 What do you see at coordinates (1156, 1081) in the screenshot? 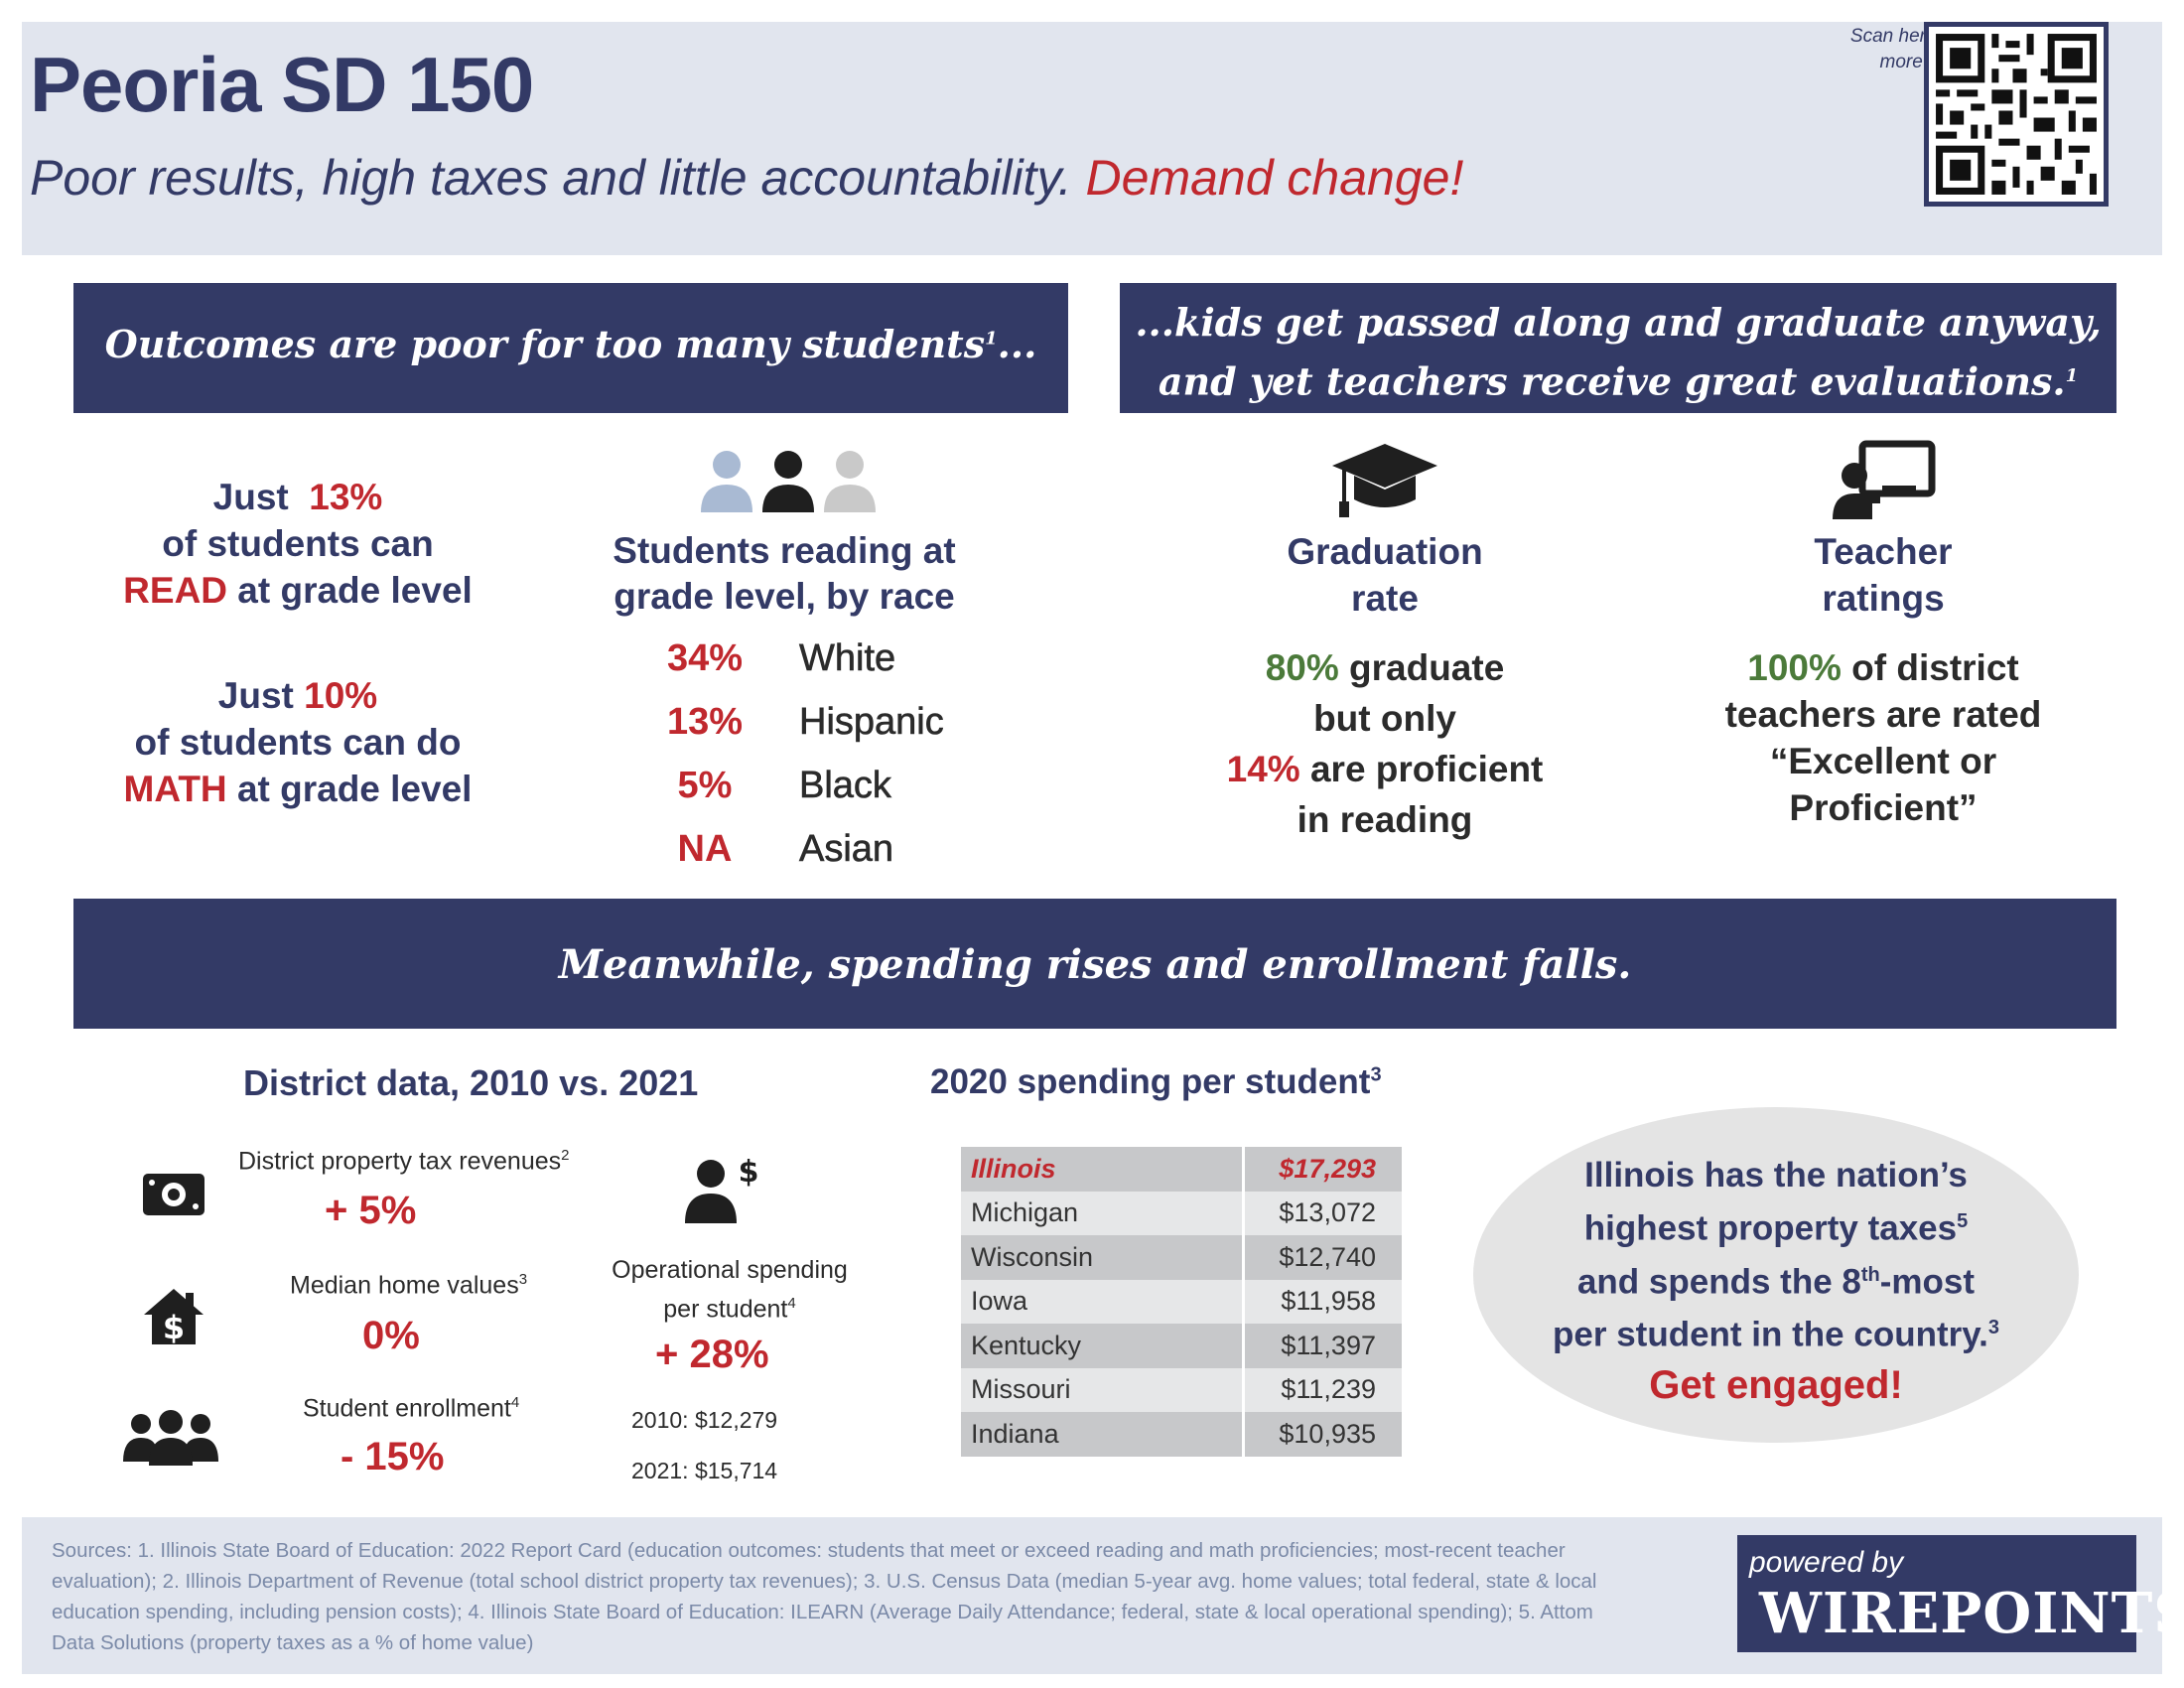
I see `spending-title: 2020 spending per student3` at bounding box center [1156, 1081].